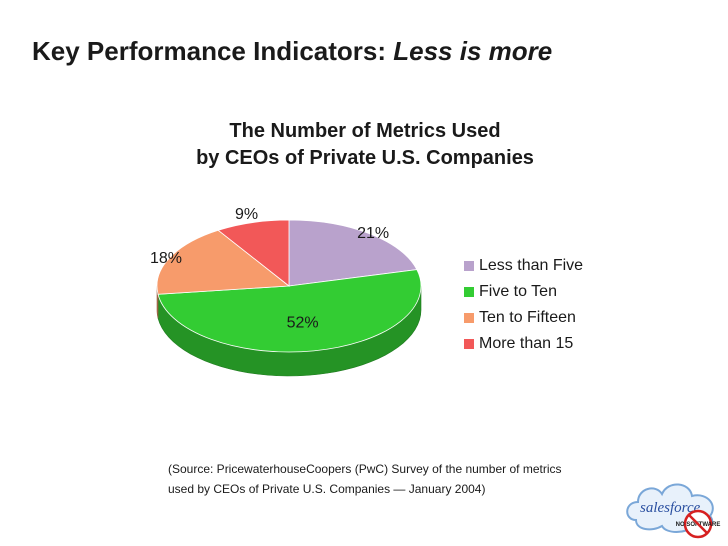  I want to click on slide-title-emphasis: Less is more, so click(473, 51).